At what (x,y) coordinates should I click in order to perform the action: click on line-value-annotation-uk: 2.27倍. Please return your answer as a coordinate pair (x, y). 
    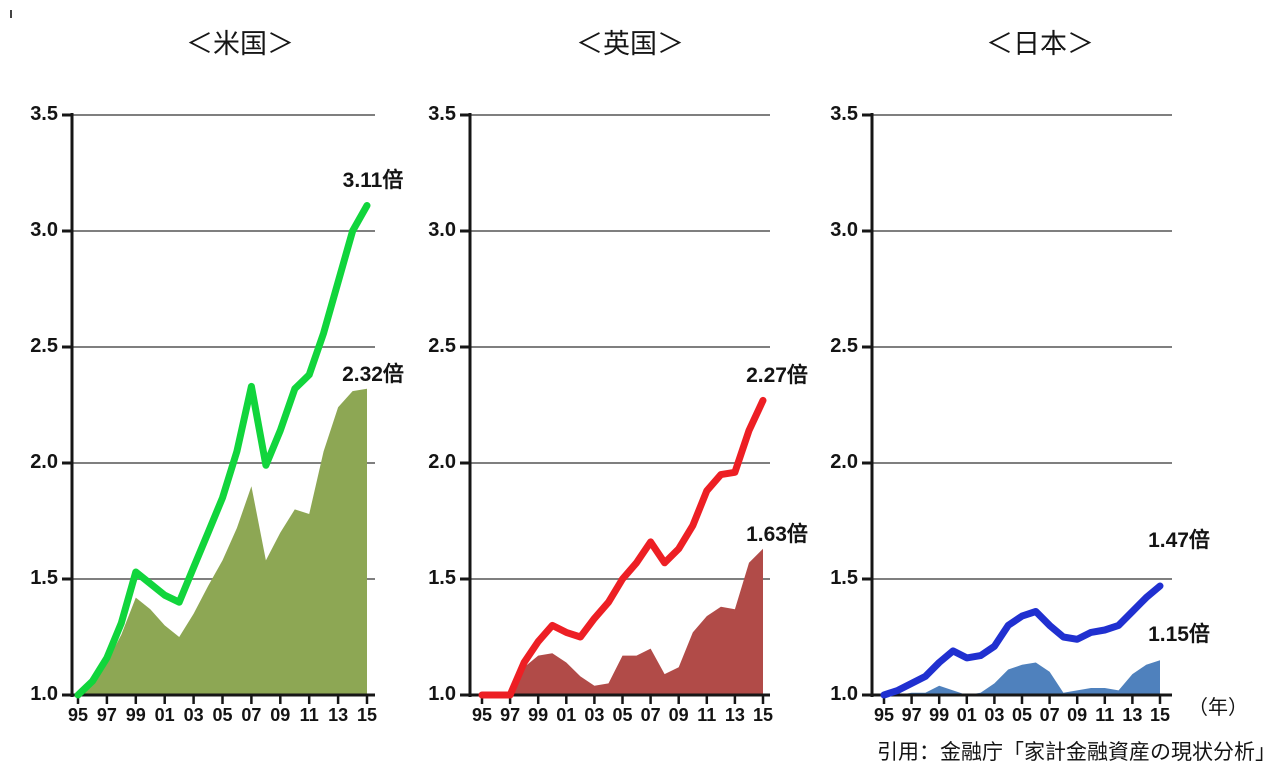
    Looking at the image, I should click on (777, 376).